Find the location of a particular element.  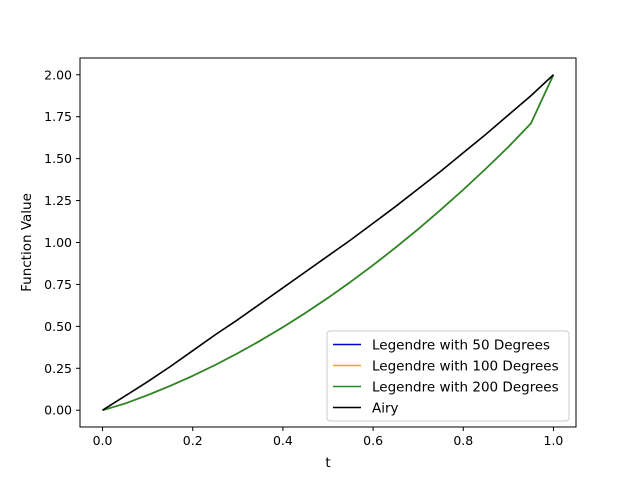

legend-label-1: Legendre with 50 Degrees is located at coordinates (461, 346).